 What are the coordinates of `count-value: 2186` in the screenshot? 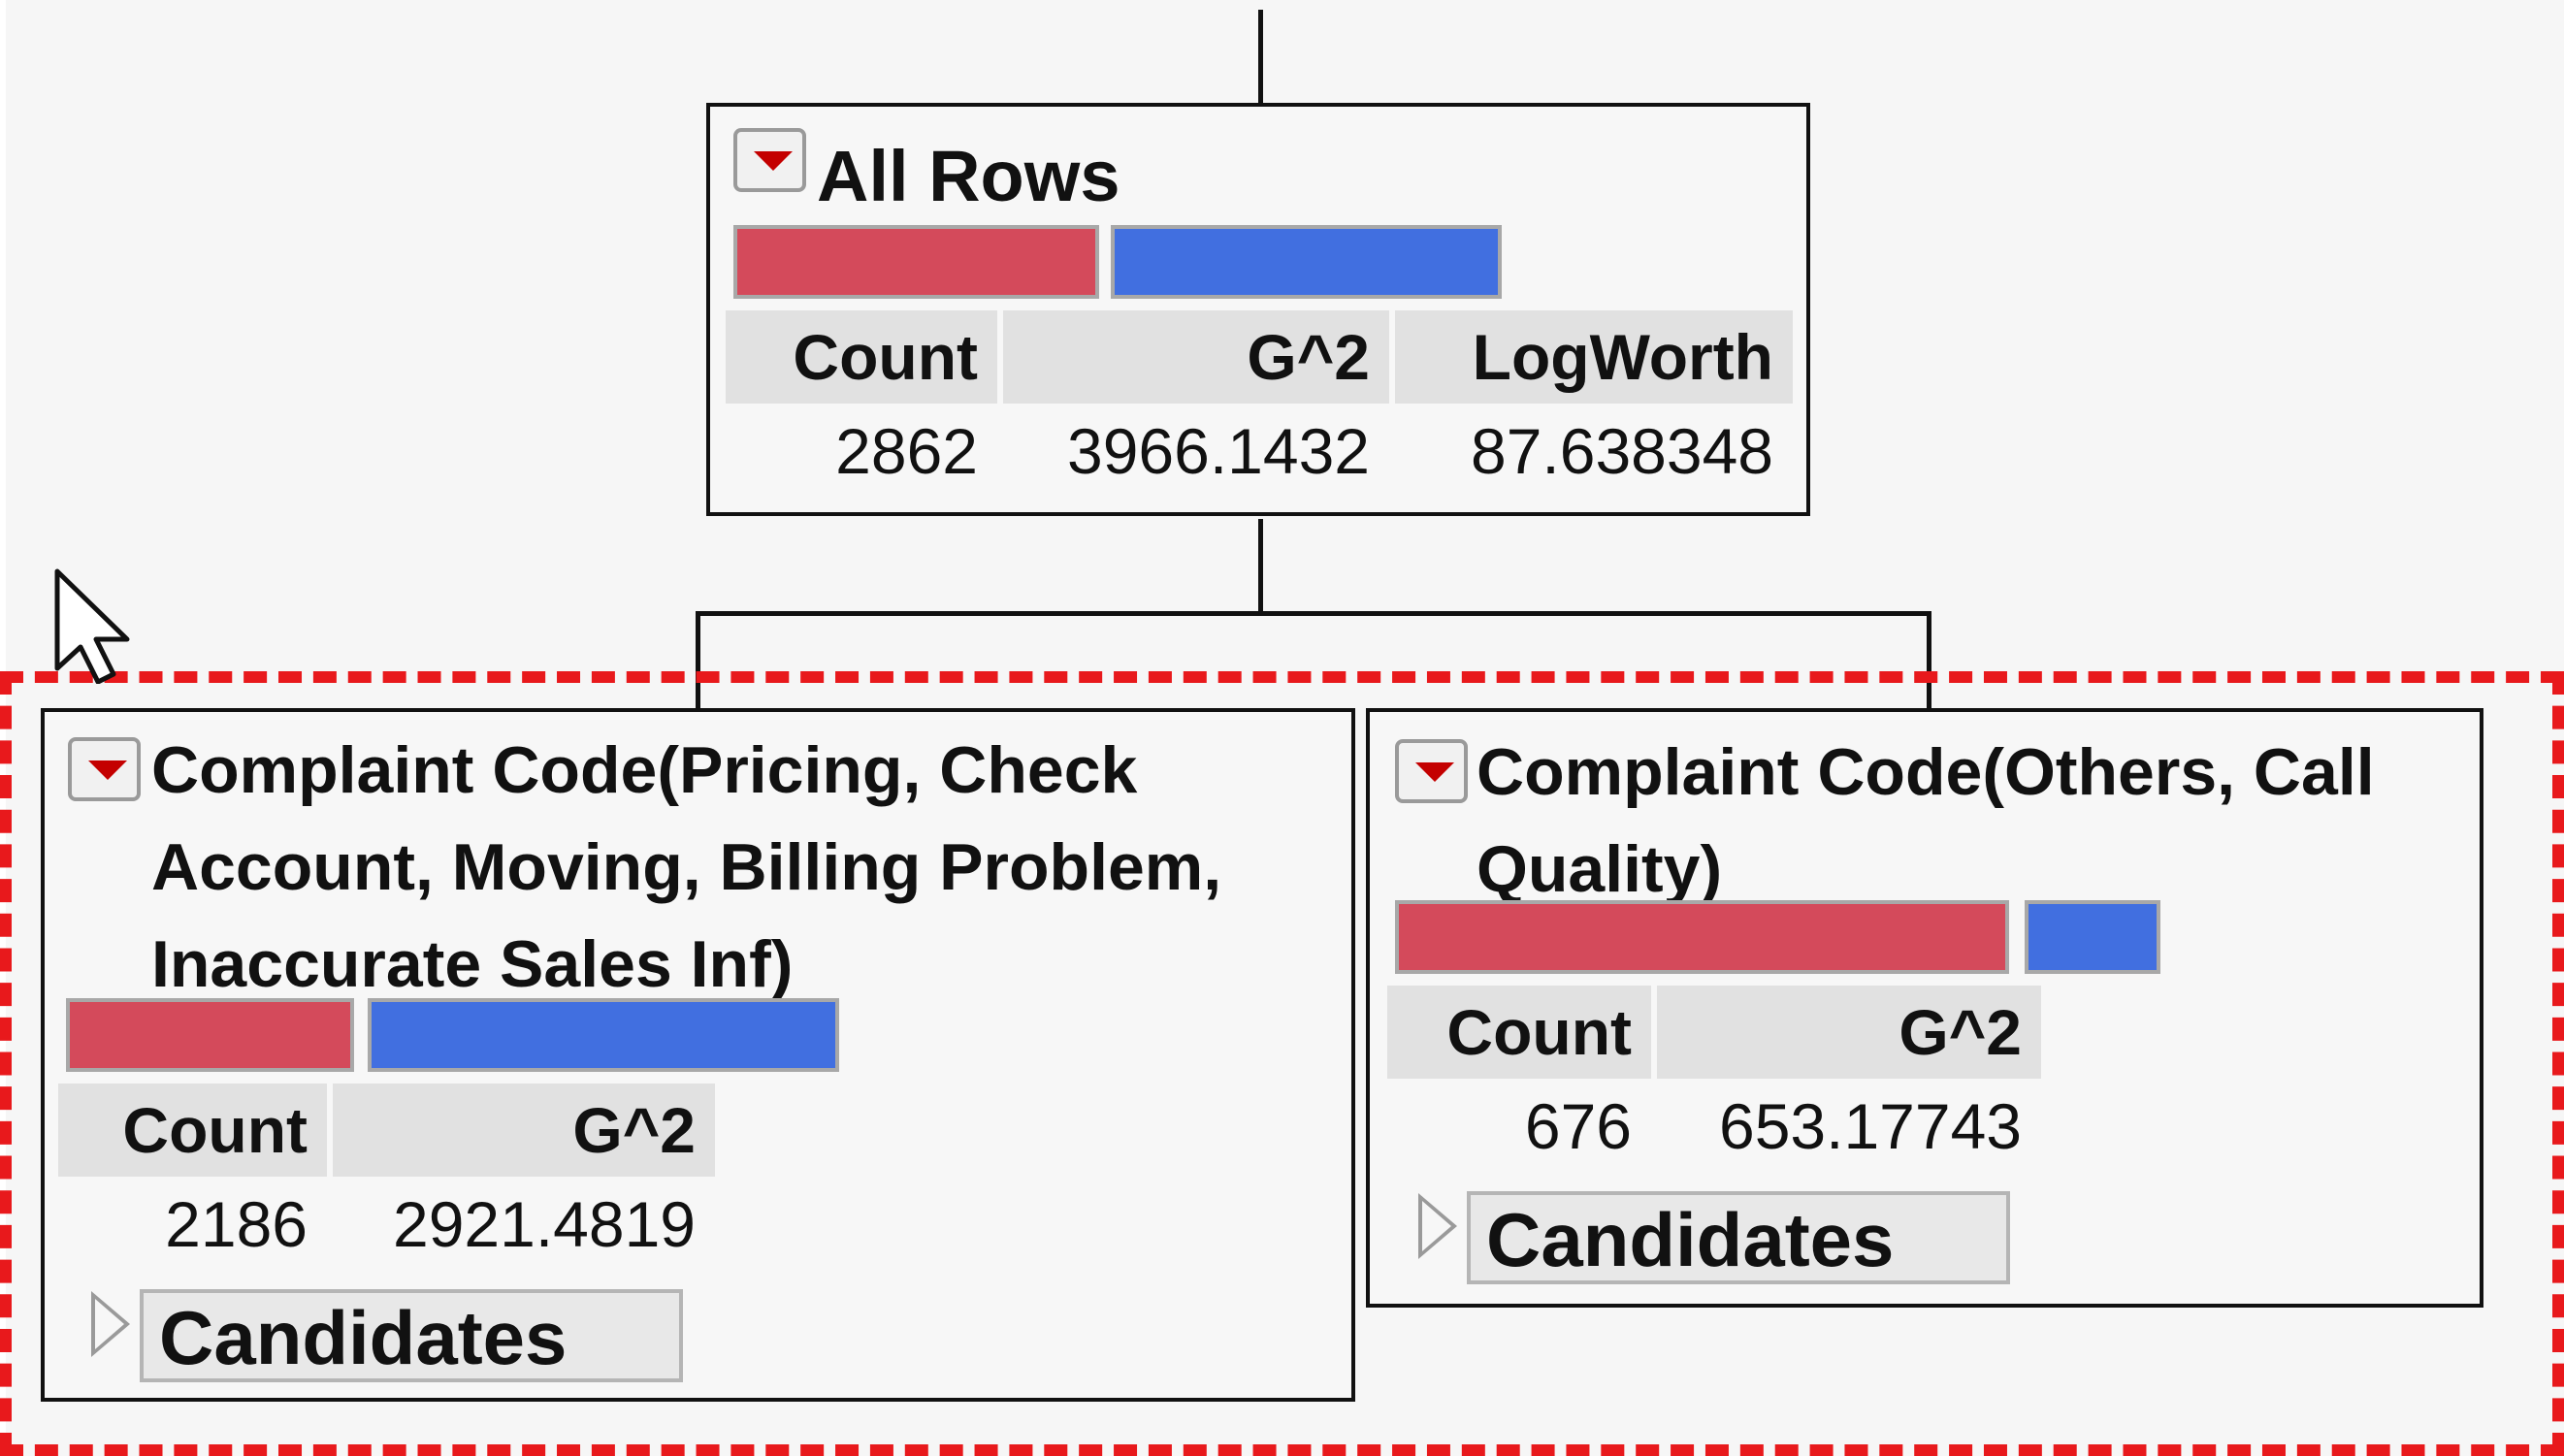 It's located at (236, 1224).